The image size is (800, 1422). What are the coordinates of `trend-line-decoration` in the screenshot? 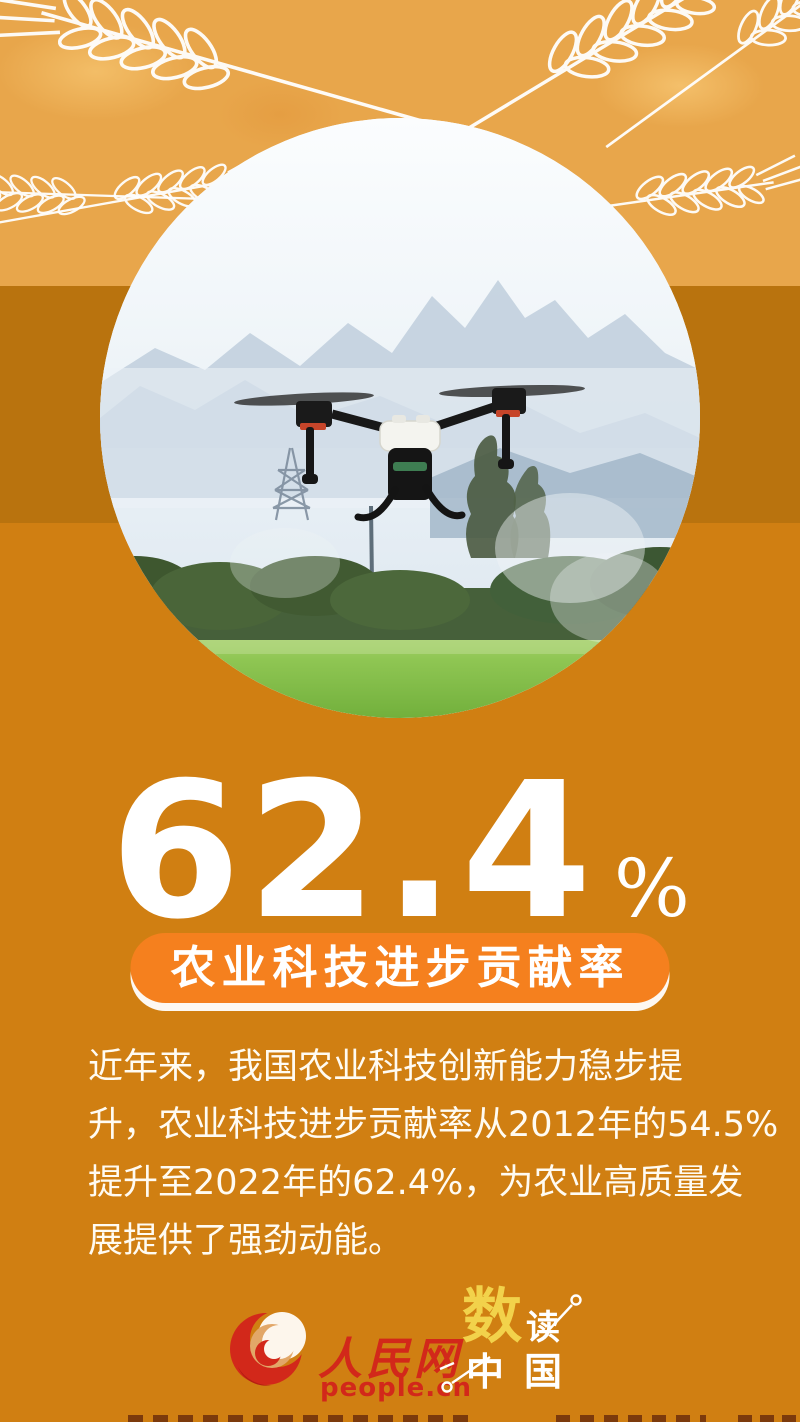 It's located at (510, 1343).